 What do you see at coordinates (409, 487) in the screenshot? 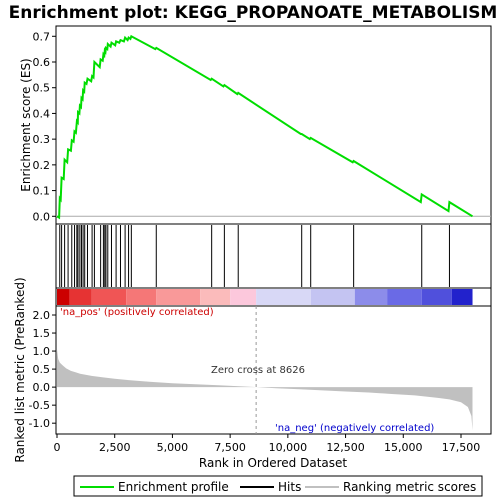
I see `legend-metric-label: Ranking metric scores` at bounding box center [409, 487].